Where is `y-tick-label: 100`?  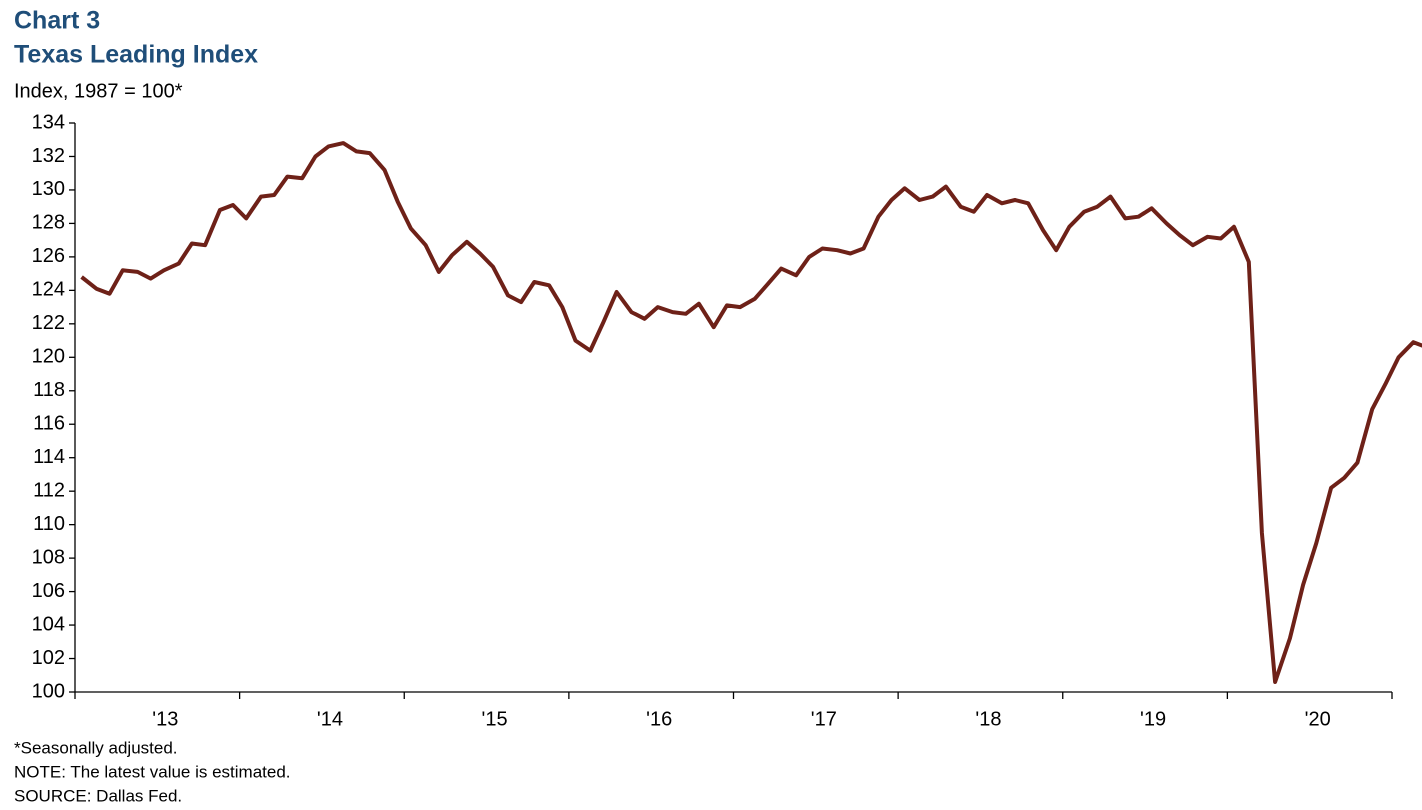
y-tick-label: 100 is located at coordinates (48, 691).